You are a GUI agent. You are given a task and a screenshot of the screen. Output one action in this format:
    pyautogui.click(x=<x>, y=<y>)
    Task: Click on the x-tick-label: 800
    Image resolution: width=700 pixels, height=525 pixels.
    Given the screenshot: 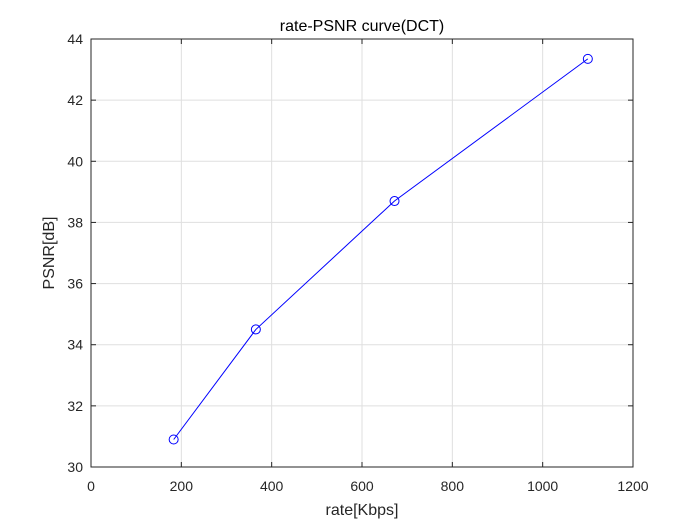 What is the action you would take?
    pyautogui.click(x=453, y=486)
    